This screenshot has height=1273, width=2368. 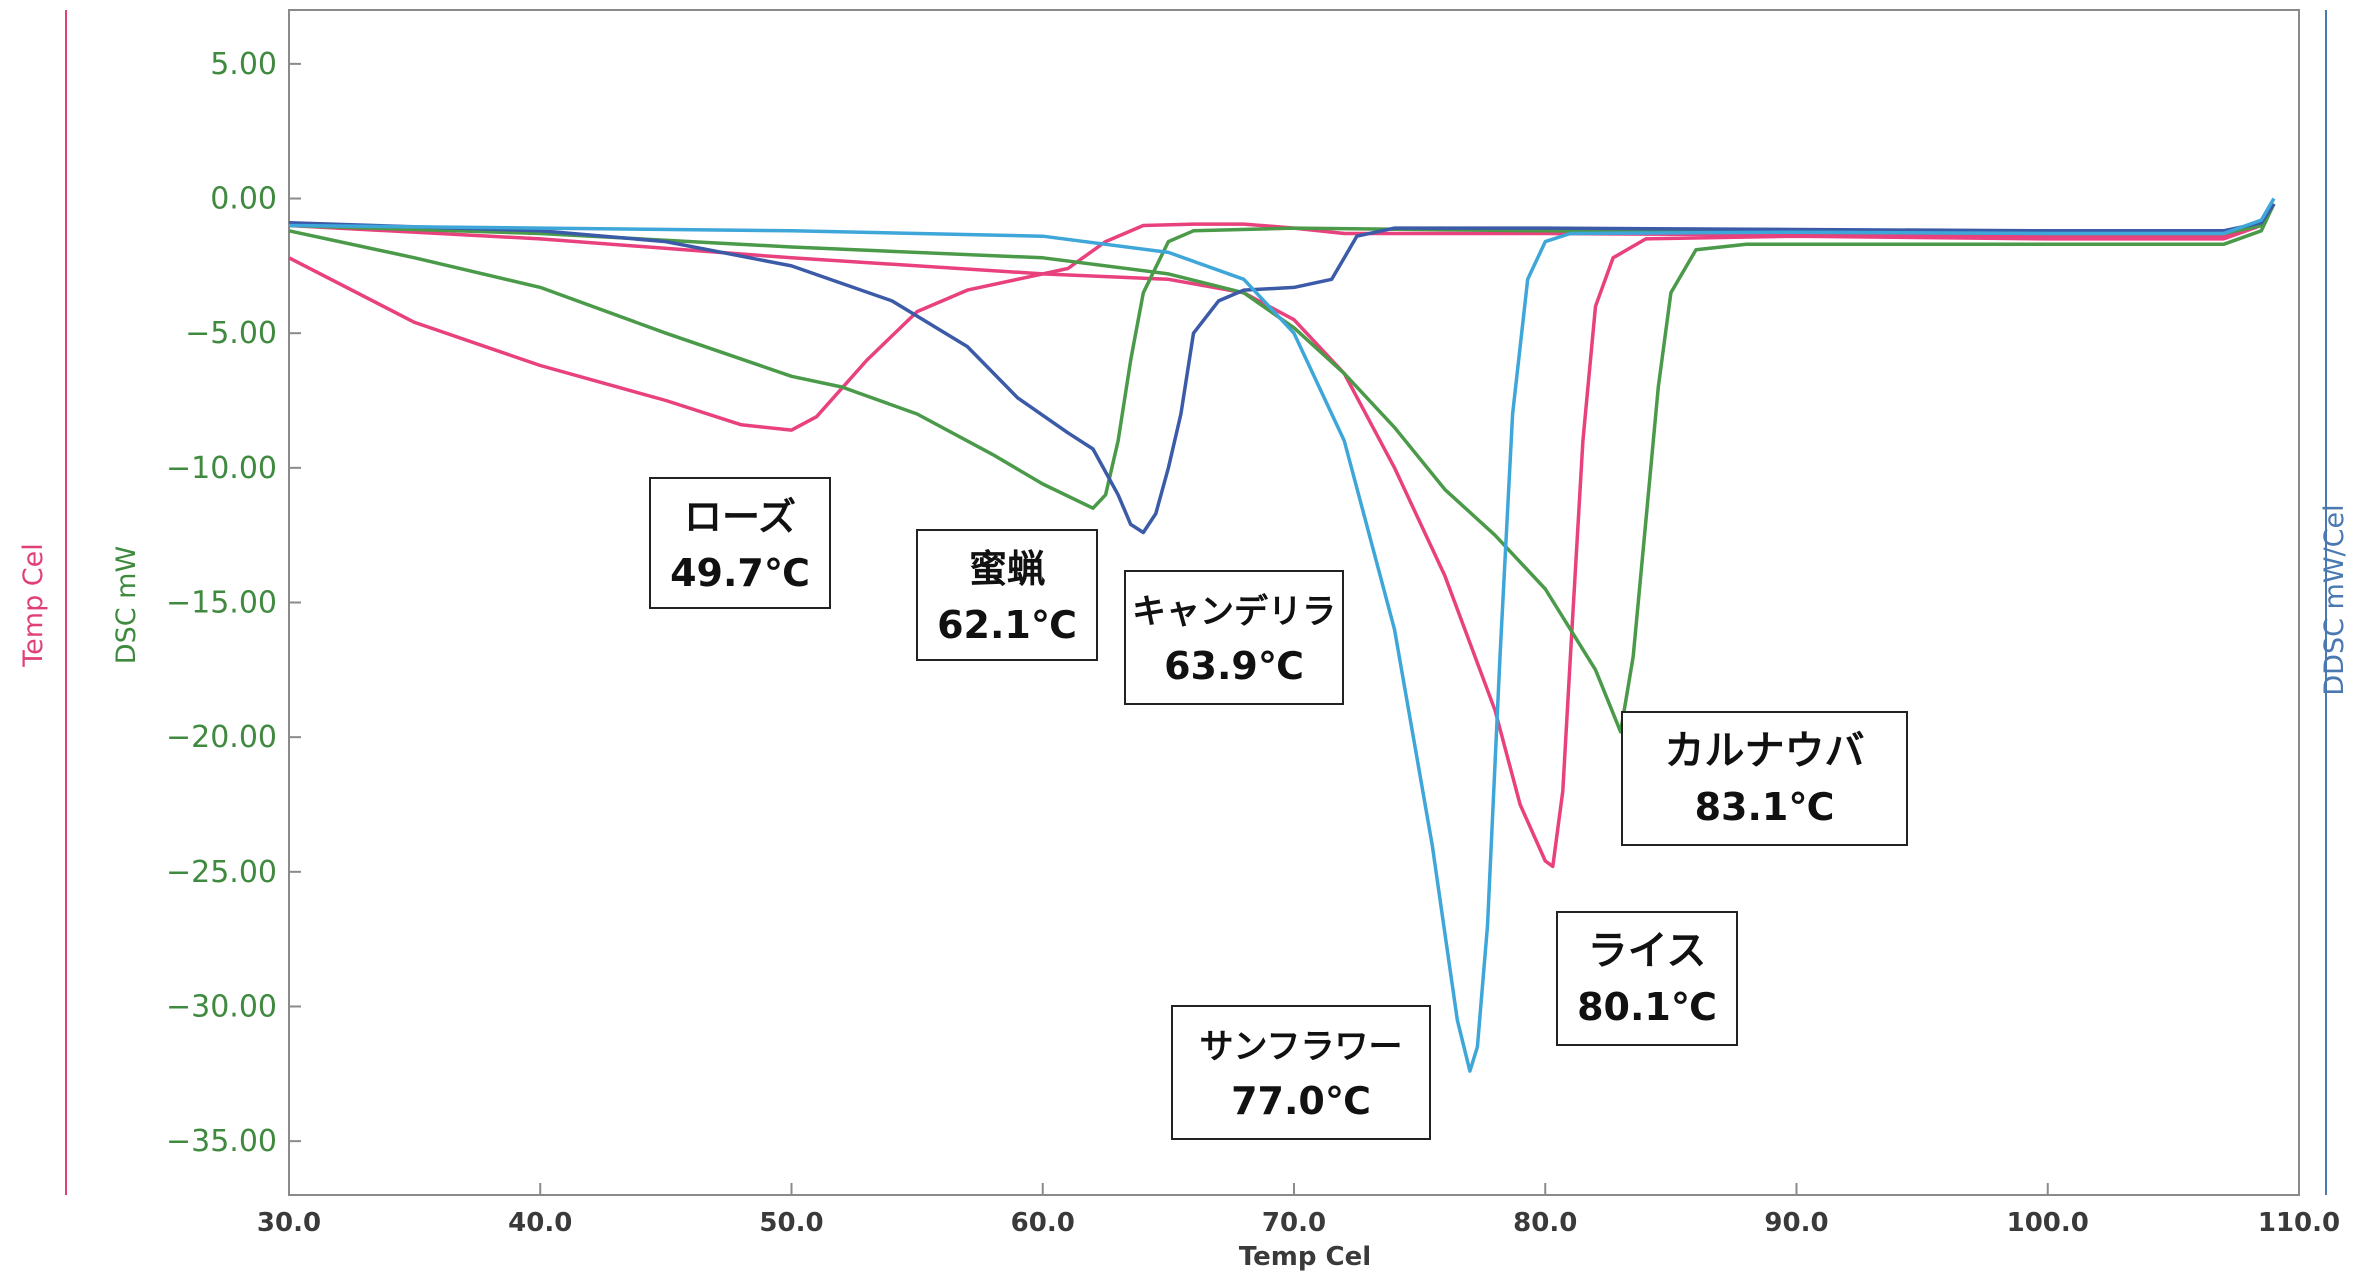 What do you see at coordinates (2048, 1223) in the screenshot?
I see `x-tick-label: 100.0` at bounding box center [2048, 1223].